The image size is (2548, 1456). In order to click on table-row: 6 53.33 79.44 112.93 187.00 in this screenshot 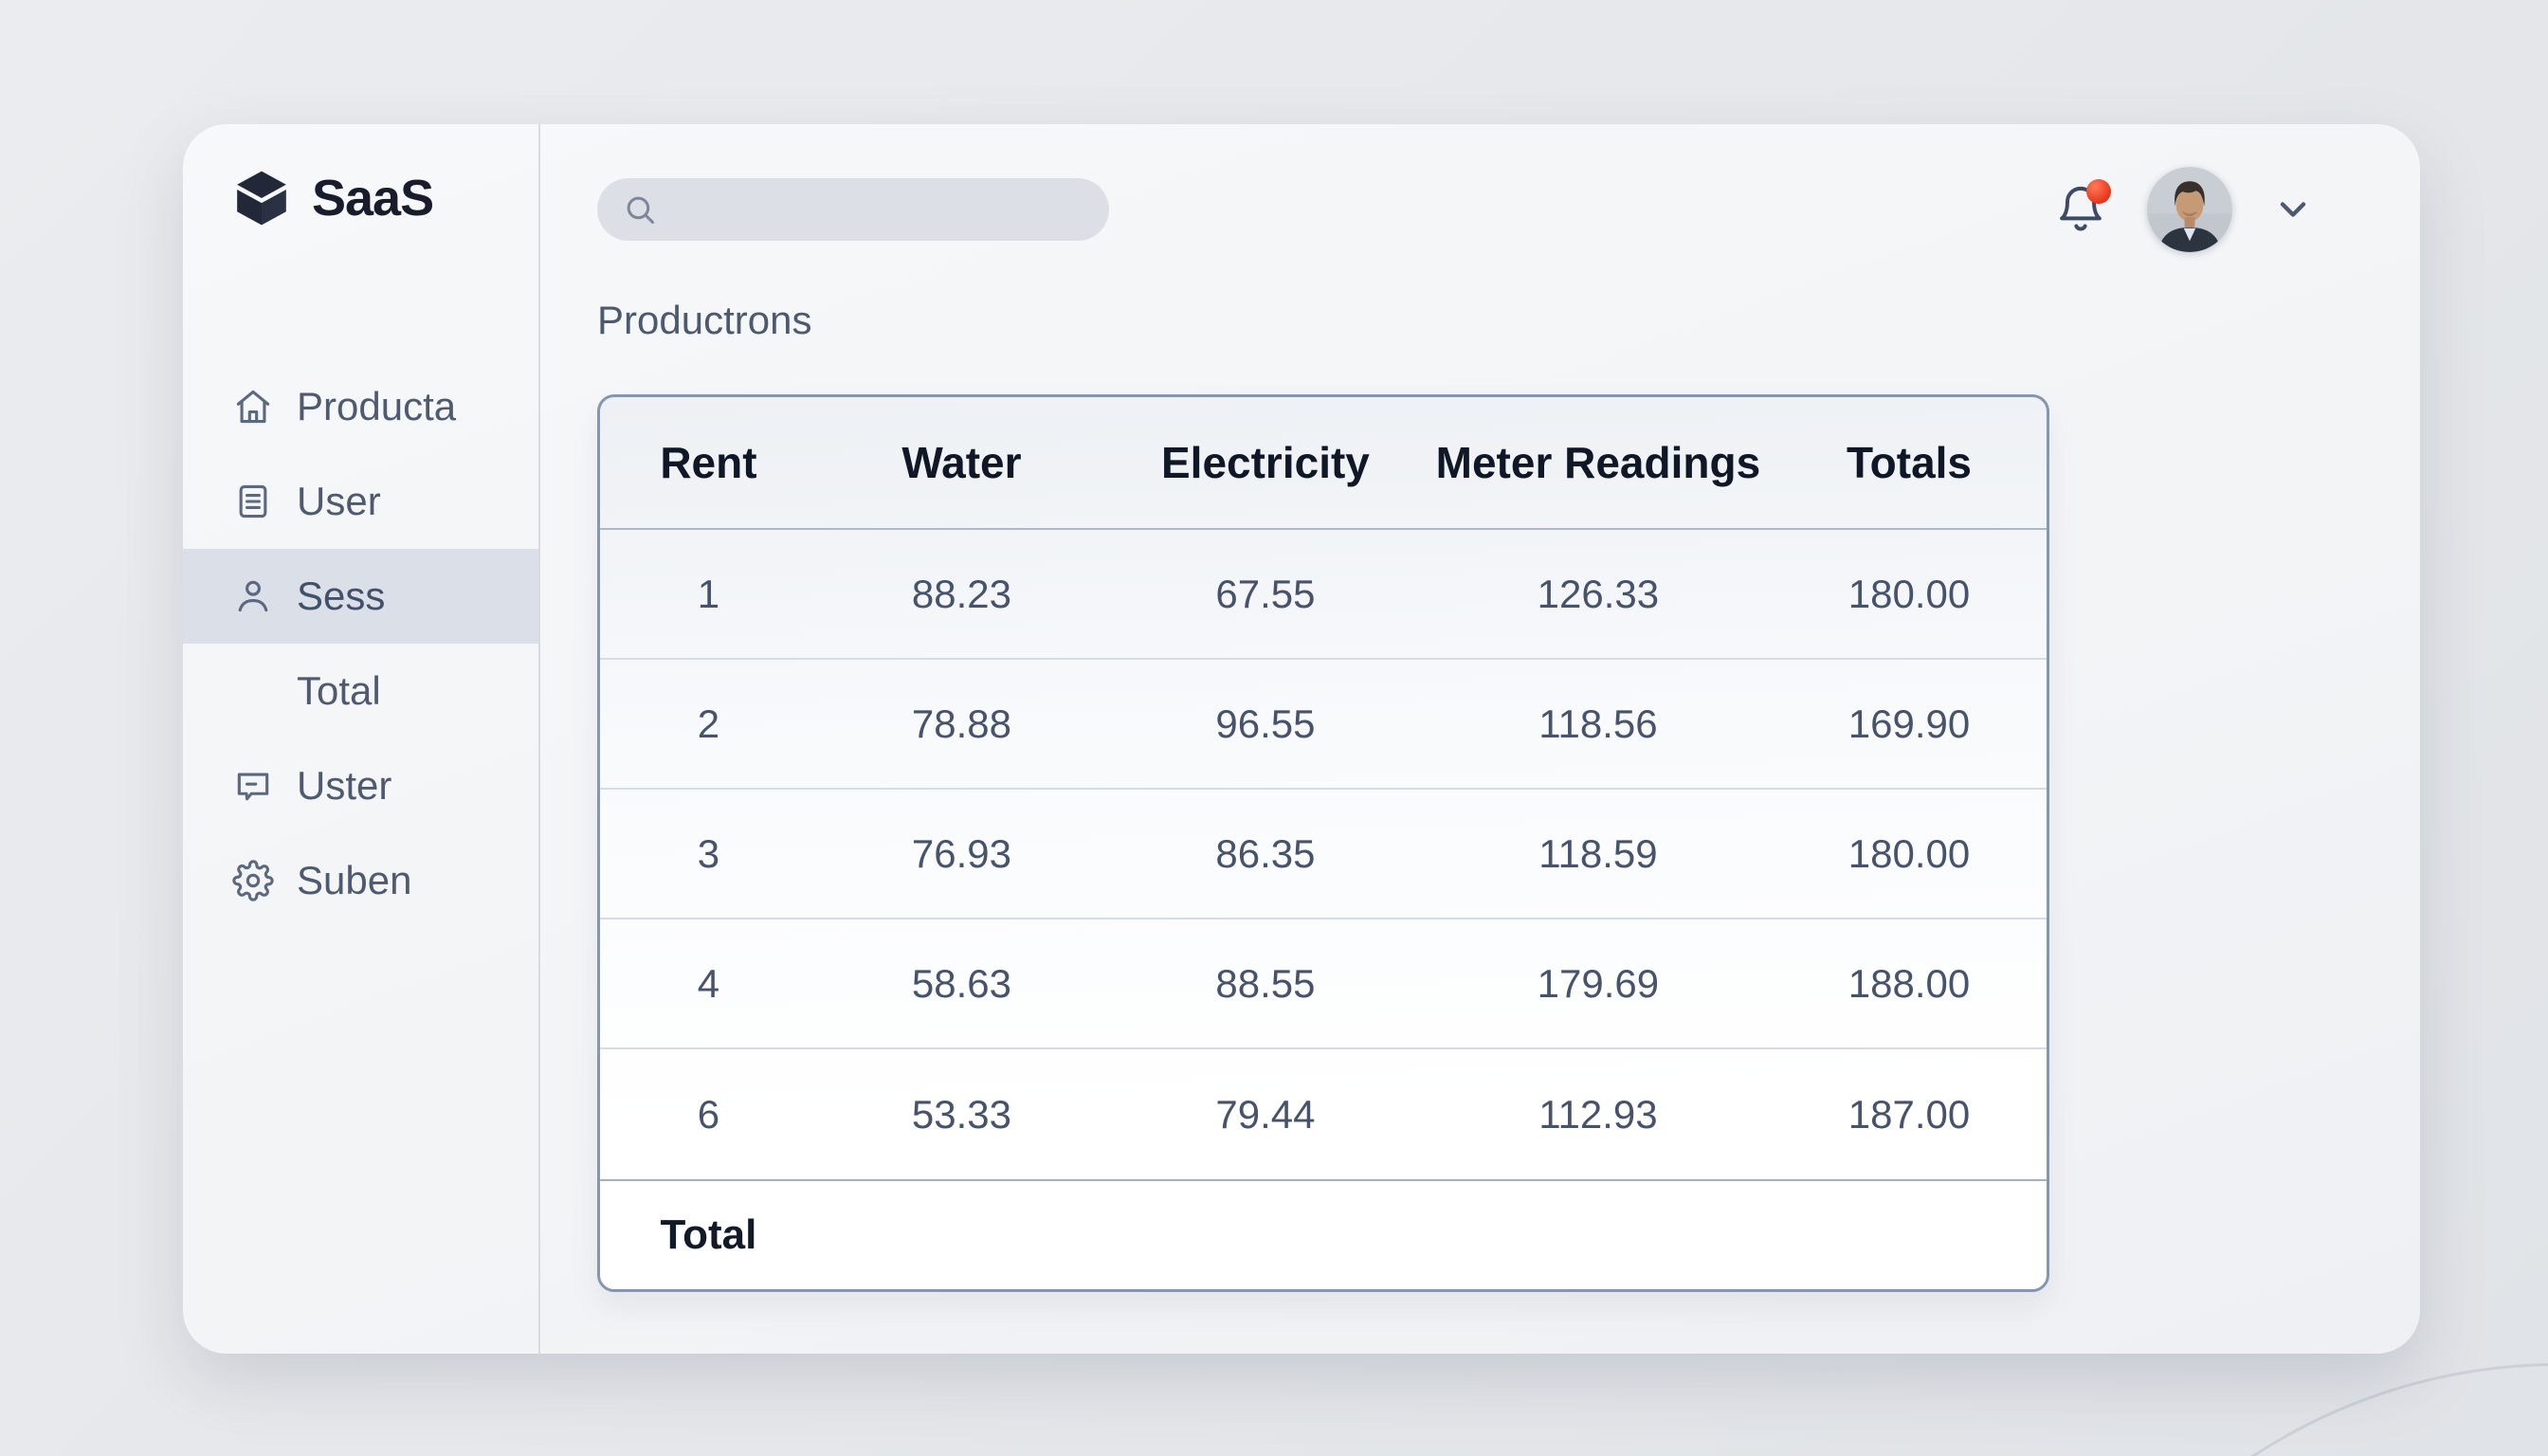, I will do `click(1323, 1114)`.